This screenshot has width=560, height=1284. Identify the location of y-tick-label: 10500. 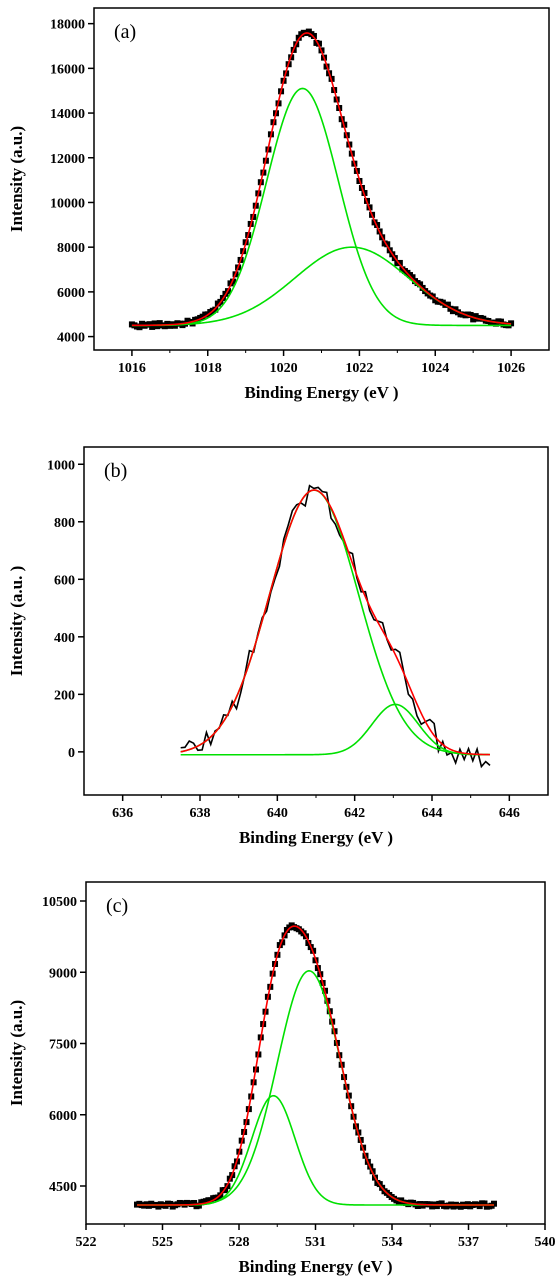
(59, 902).